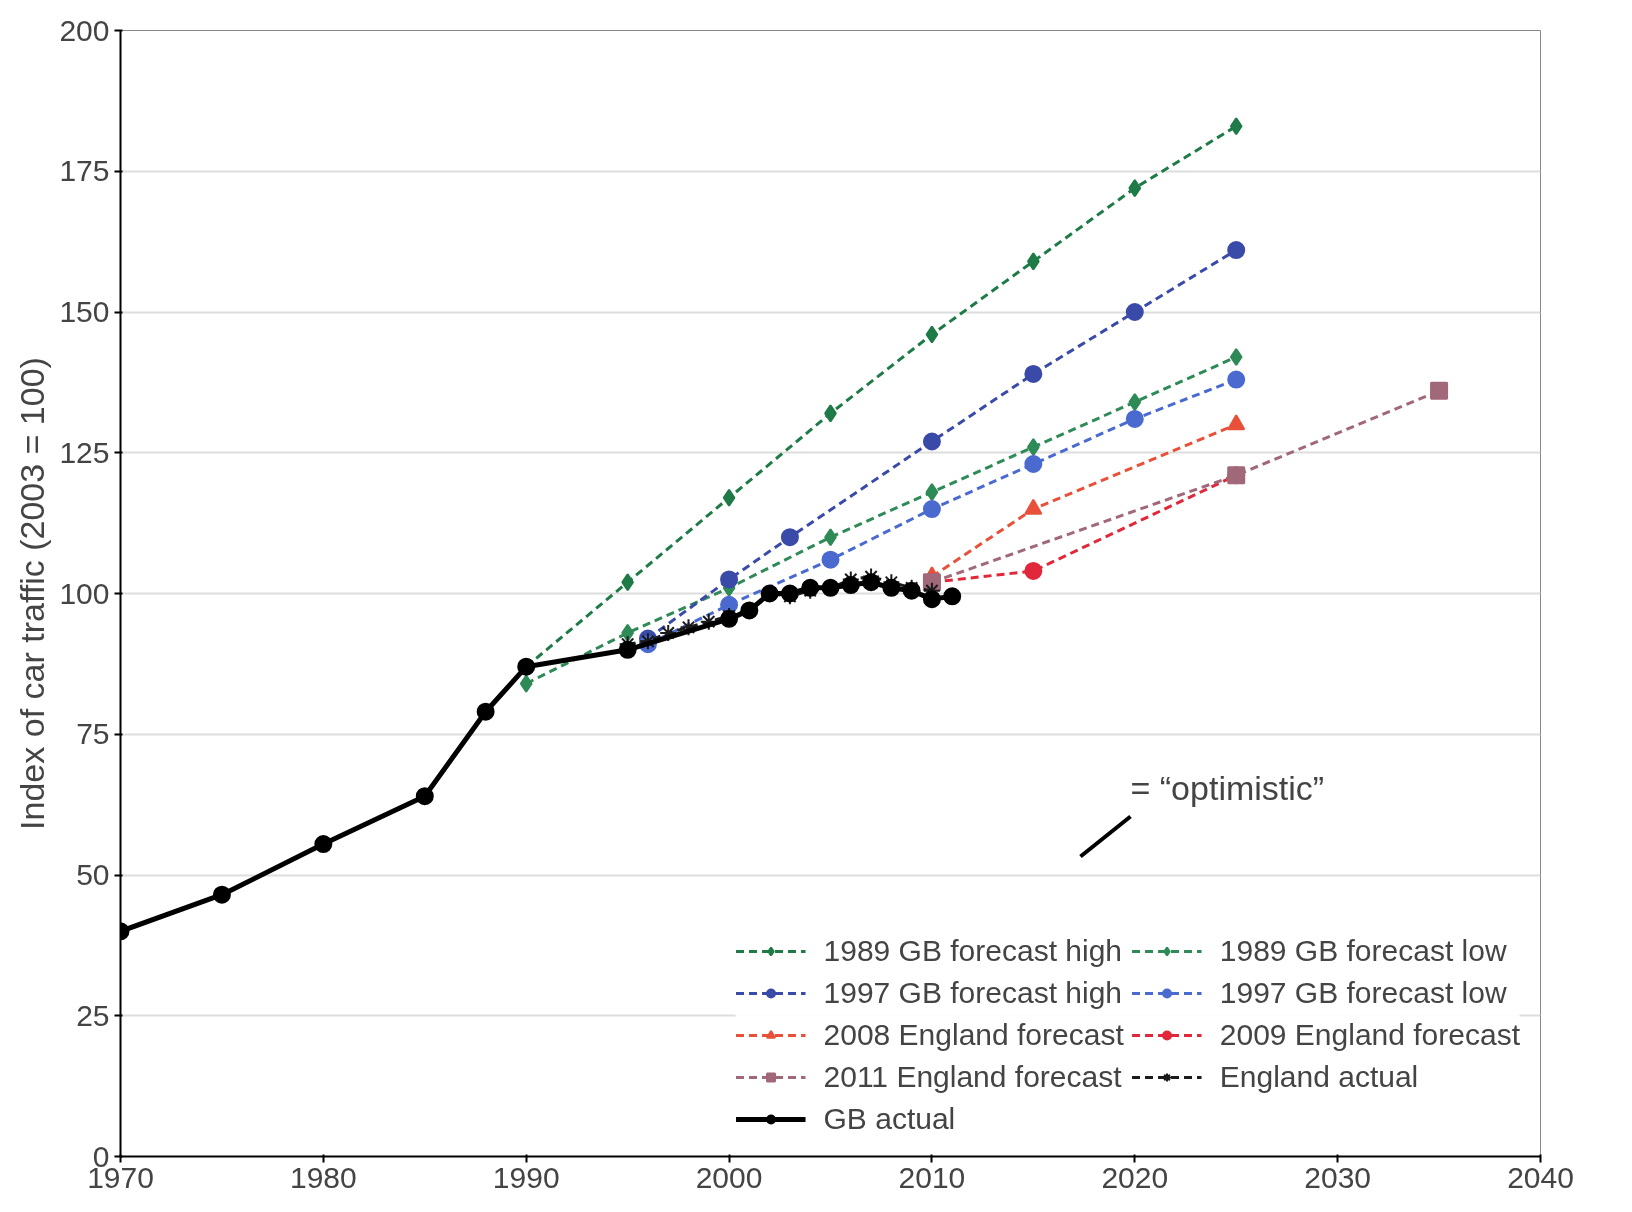  Describe the element at coordinates (889, 1119) in the screenshot. I see `legend-label: GB actual` at that location.